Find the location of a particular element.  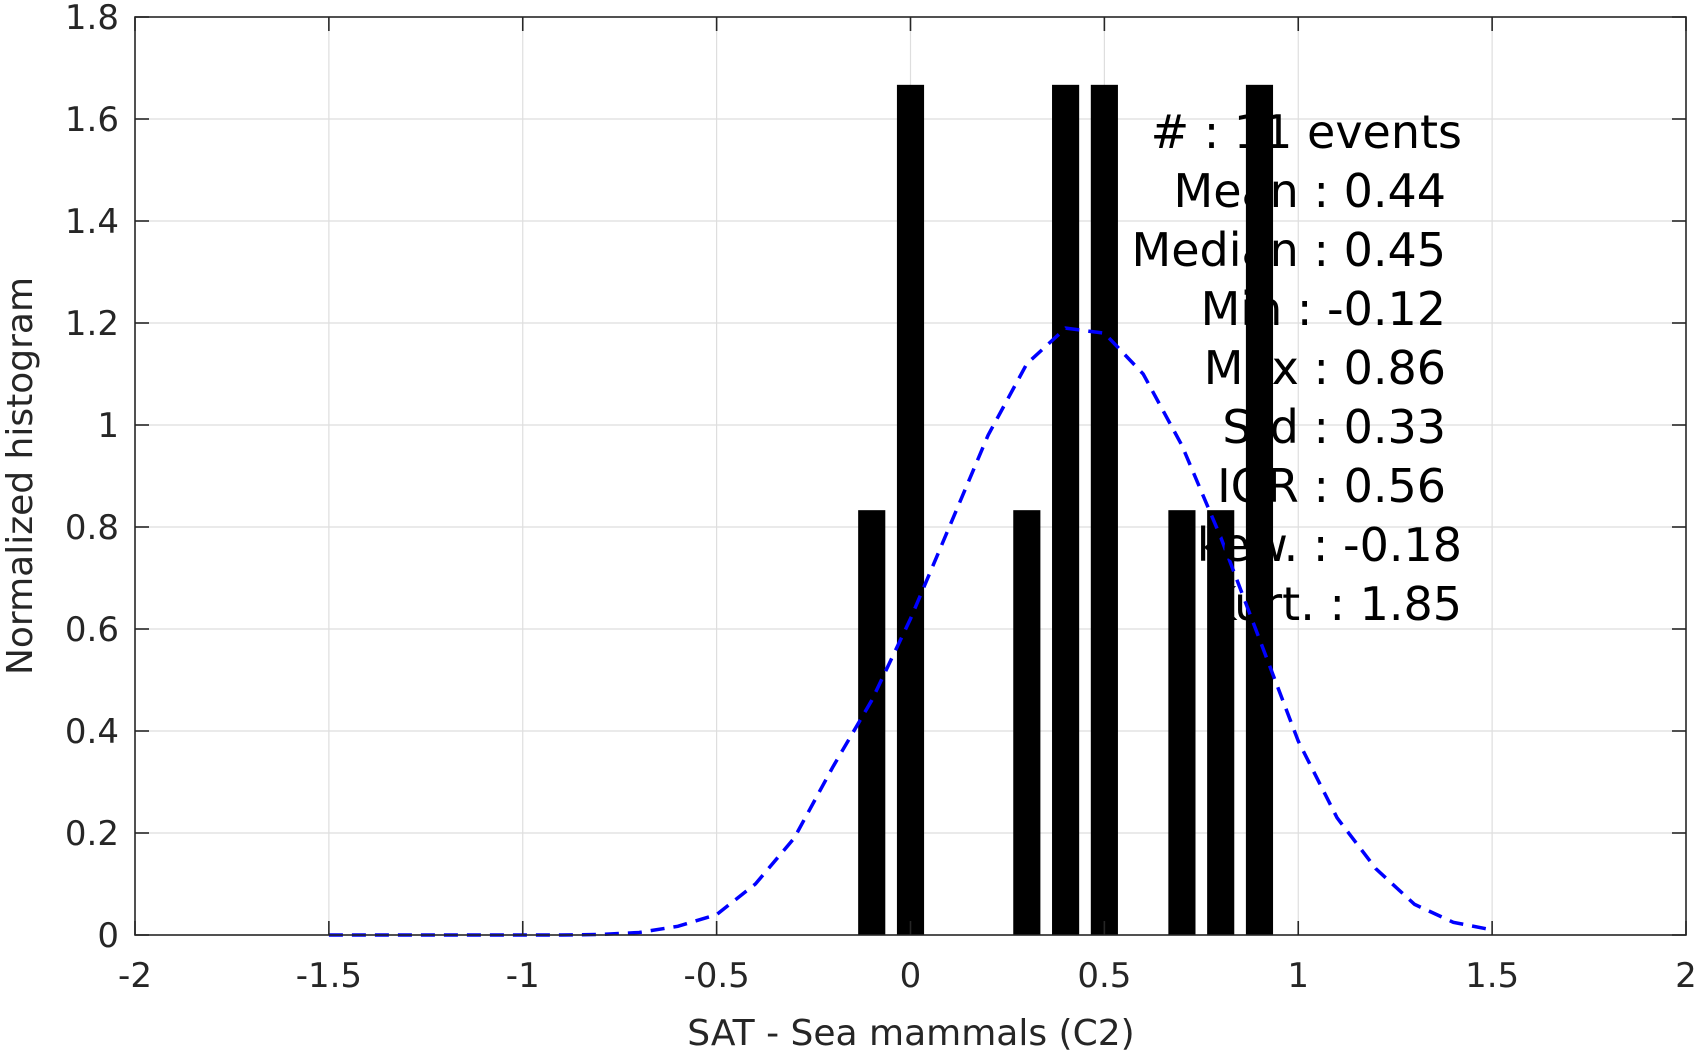

y-axis-label: Normalized histogram is located at coordinates (20, 476).